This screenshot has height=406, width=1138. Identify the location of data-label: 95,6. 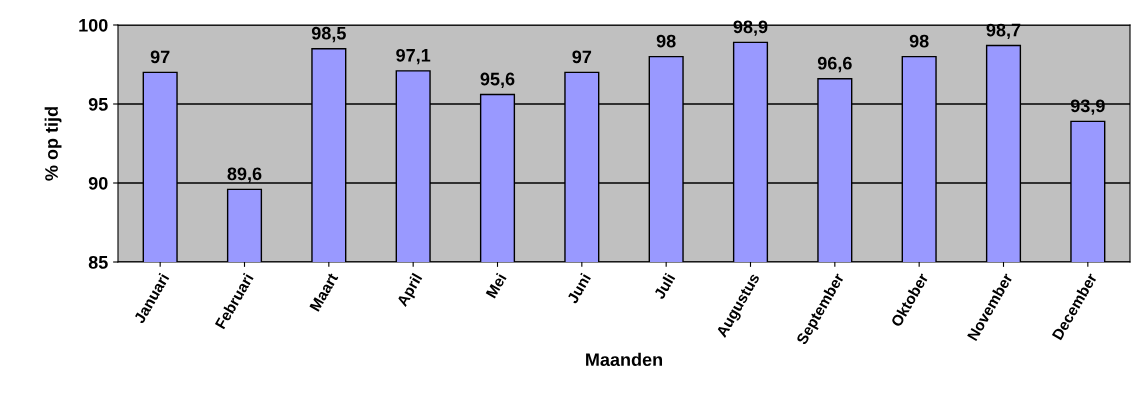
(497, 80).